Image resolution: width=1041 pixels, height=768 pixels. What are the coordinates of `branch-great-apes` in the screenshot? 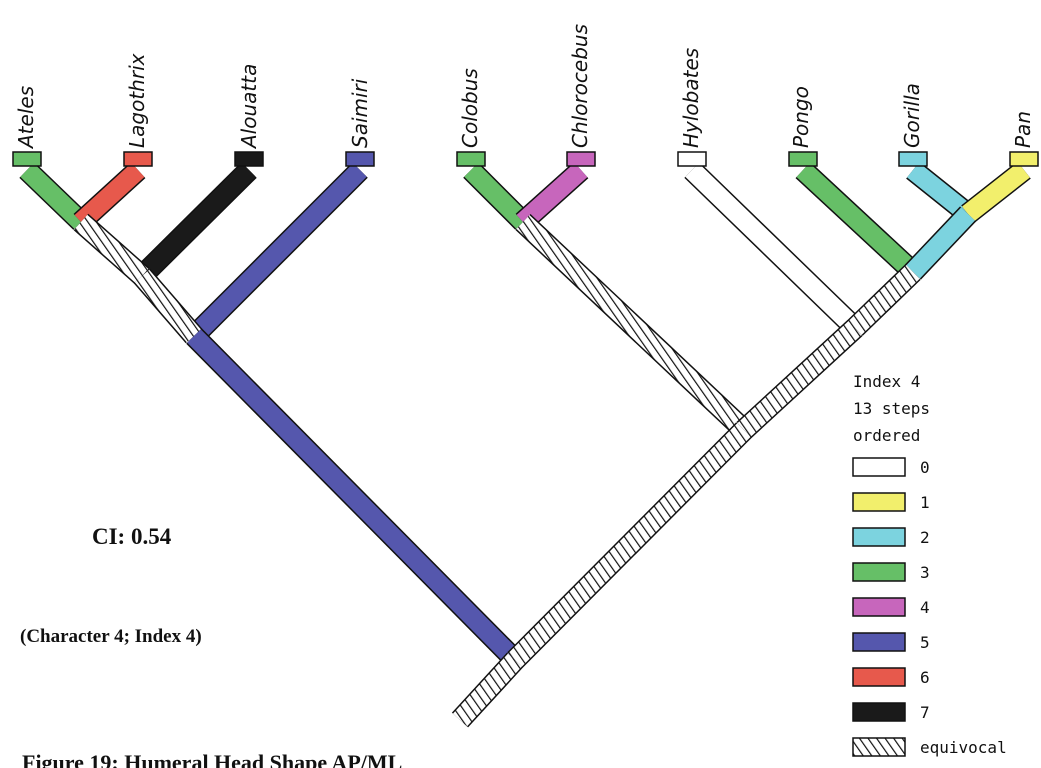 It's located at (884, 300).